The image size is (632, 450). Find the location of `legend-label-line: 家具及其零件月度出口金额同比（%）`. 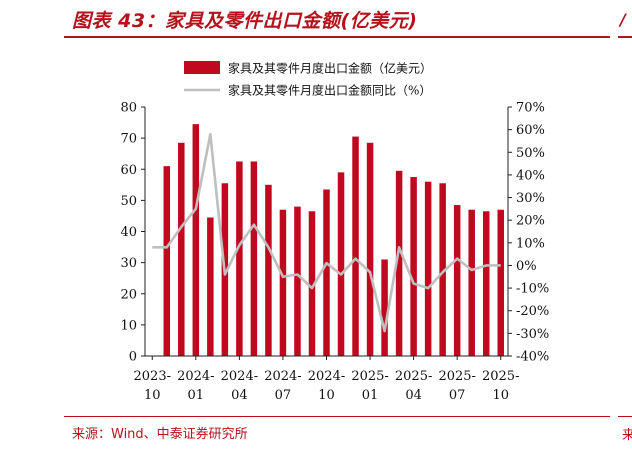

legend-label-line: 家具及其零件月度出口金额同比（%） is located at coordinates (329, 90).